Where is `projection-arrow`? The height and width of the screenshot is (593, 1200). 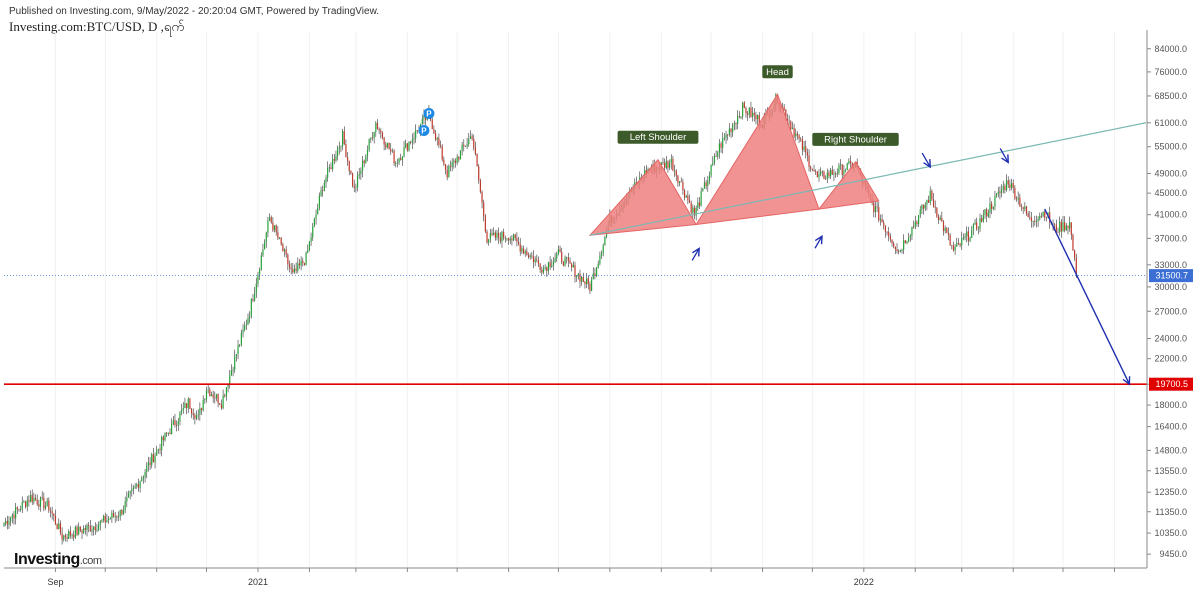 projection-arrow is located at coordinates (1087, 296).